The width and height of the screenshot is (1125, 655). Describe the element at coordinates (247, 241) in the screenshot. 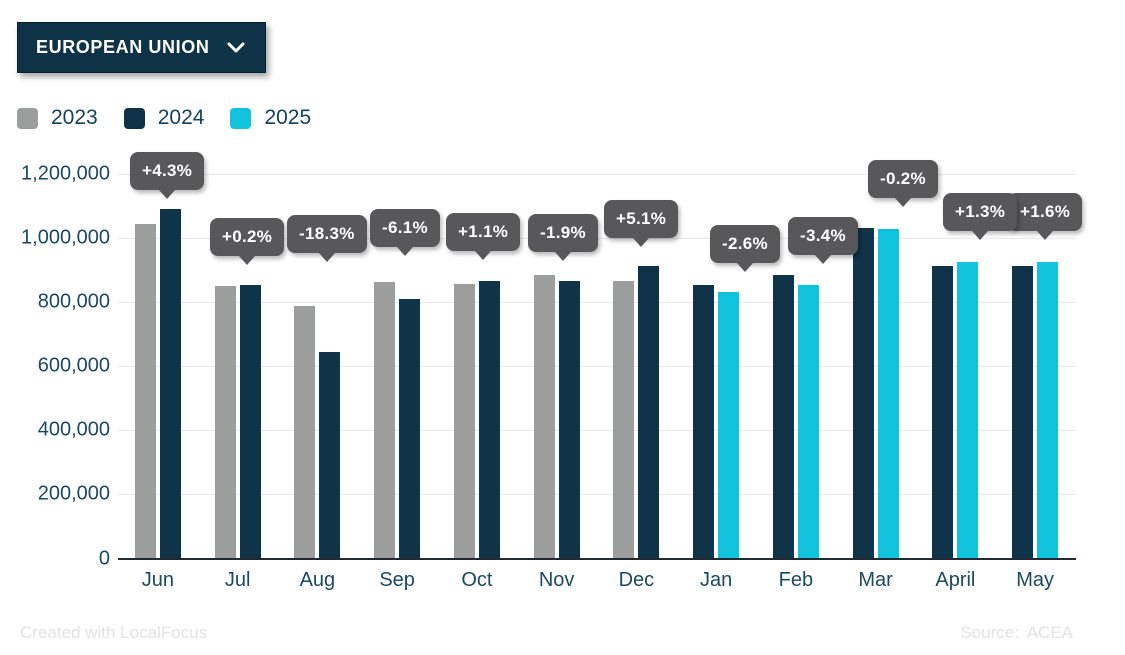

I see `change-annotation-jul: +0.2%` at that location.